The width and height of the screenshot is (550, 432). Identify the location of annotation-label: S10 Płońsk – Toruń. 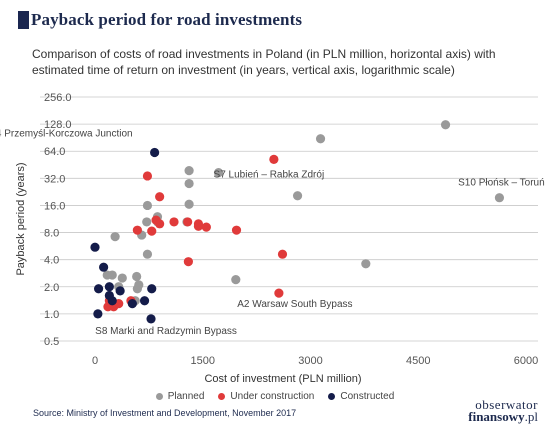
(501, 183).